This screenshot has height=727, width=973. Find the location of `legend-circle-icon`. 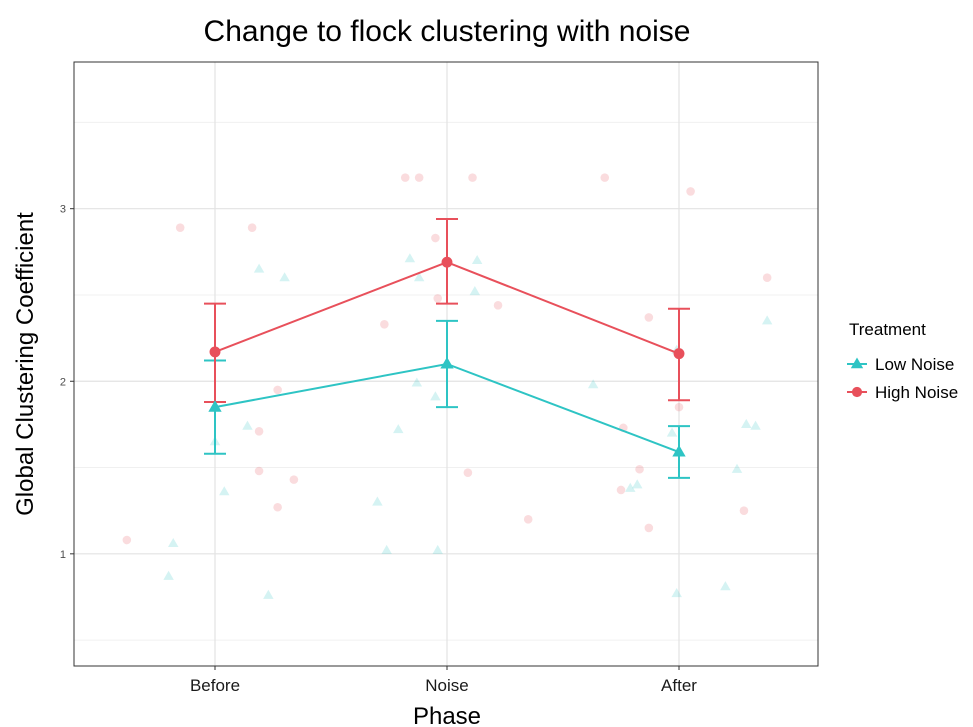

legend-circle-icon is located at coordinates (857, 392).